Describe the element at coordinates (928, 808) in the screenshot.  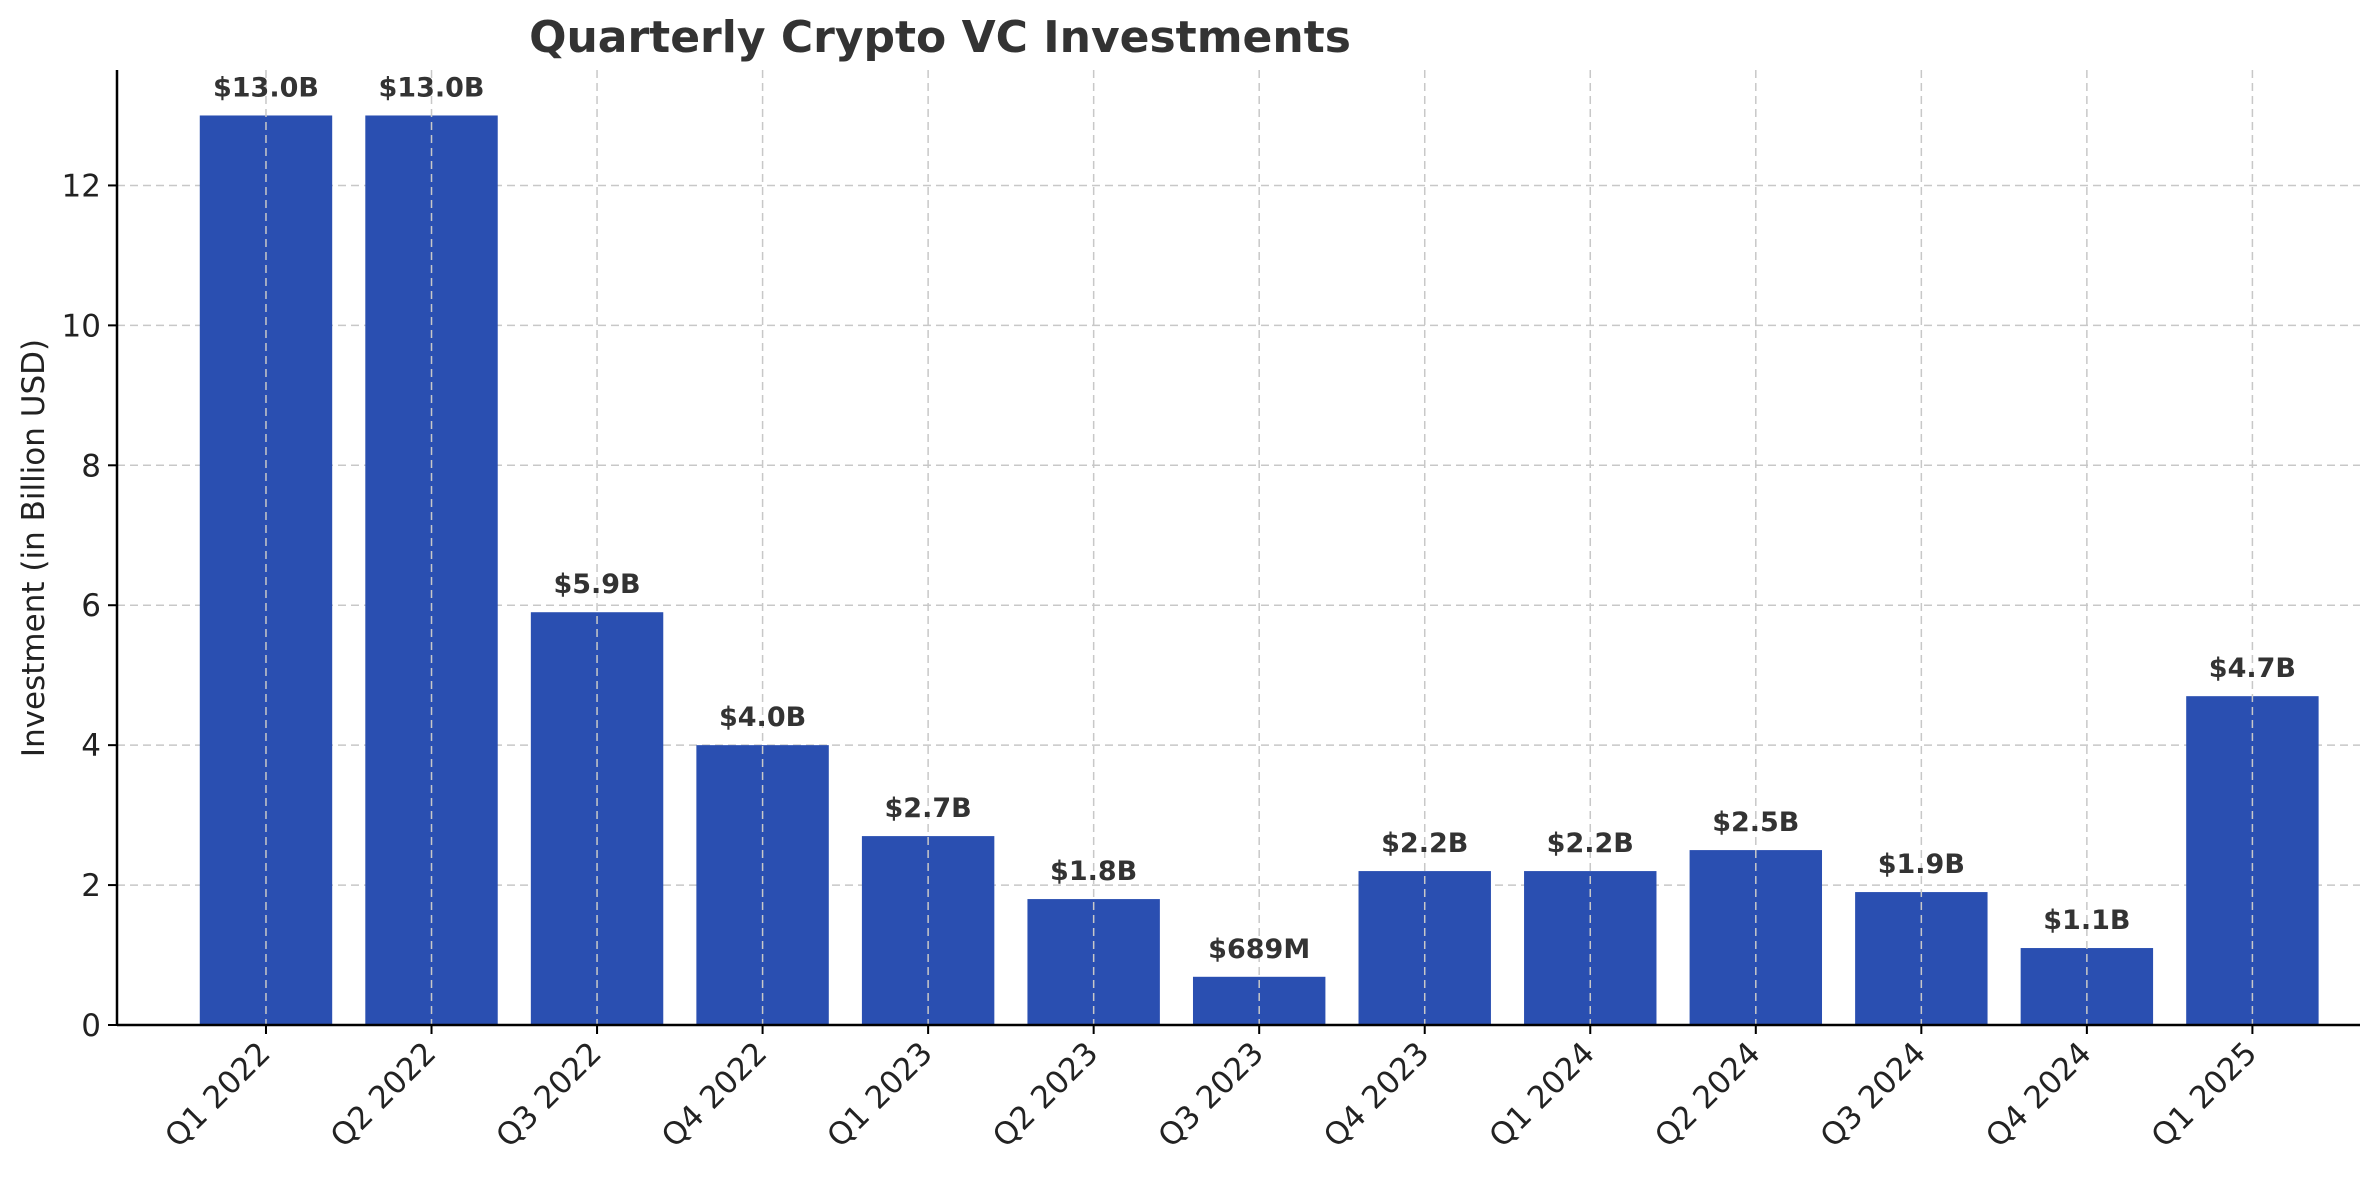
I see `data-label: $2.7B` at that location.